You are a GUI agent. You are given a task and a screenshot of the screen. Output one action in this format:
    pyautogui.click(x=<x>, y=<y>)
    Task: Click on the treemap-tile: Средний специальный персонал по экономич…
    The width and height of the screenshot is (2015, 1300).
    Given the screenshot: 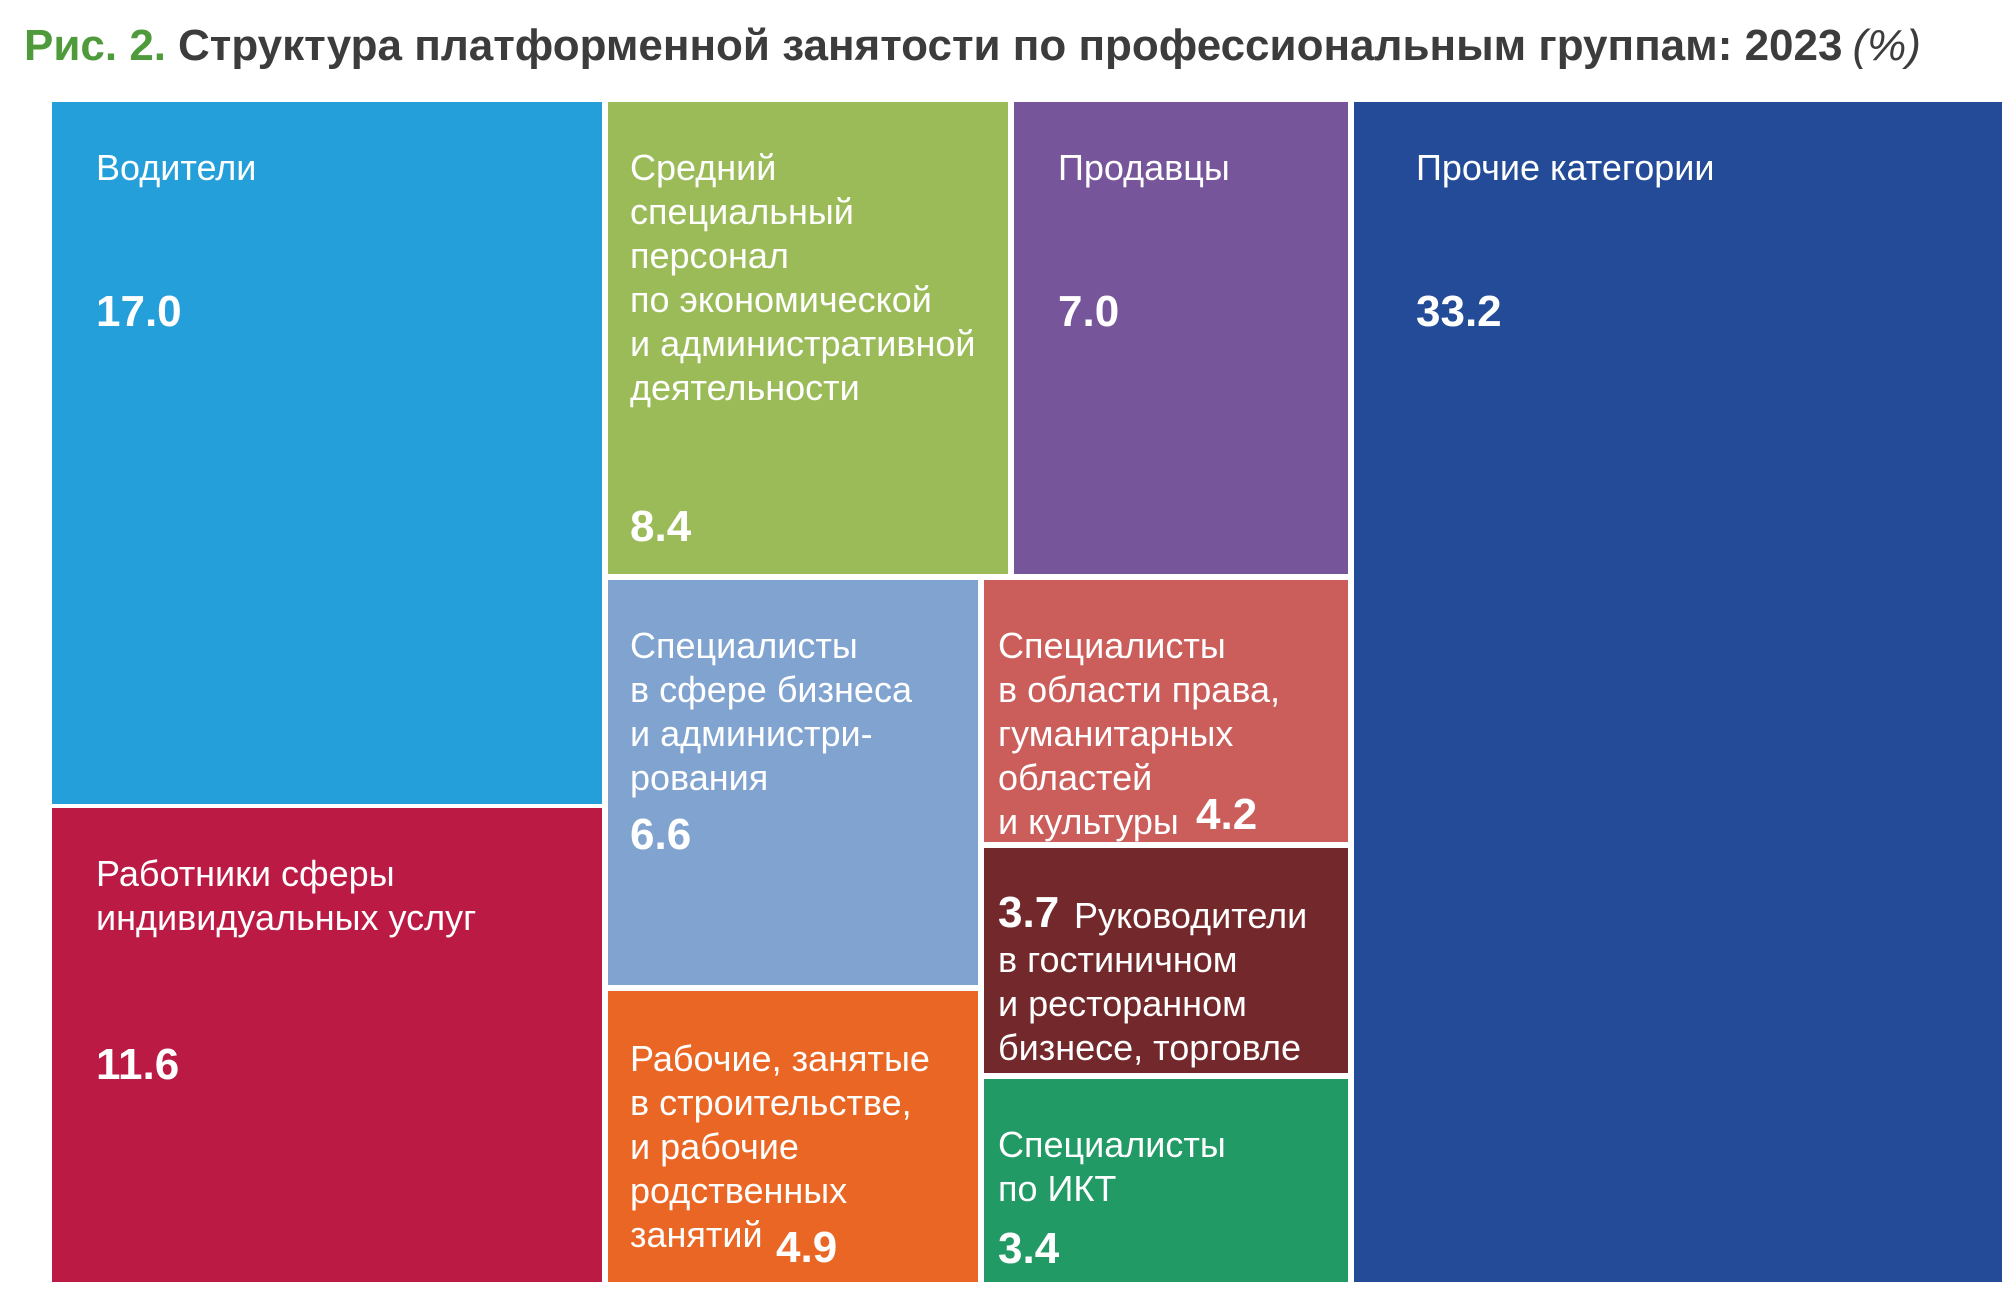 What is the action you would take?
    pyautogui.click(x=808, y=338)
    